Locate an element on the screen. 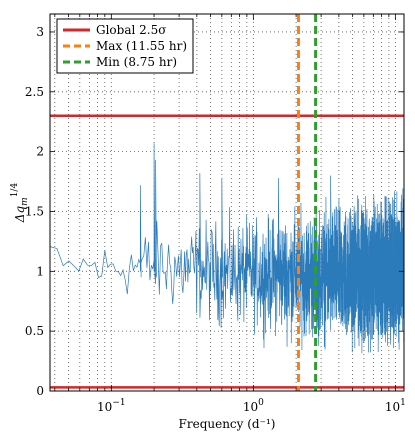 This screenshot has height=437, width=415. x-tick-label: 10⁰ is located at coordinates (253, 406).